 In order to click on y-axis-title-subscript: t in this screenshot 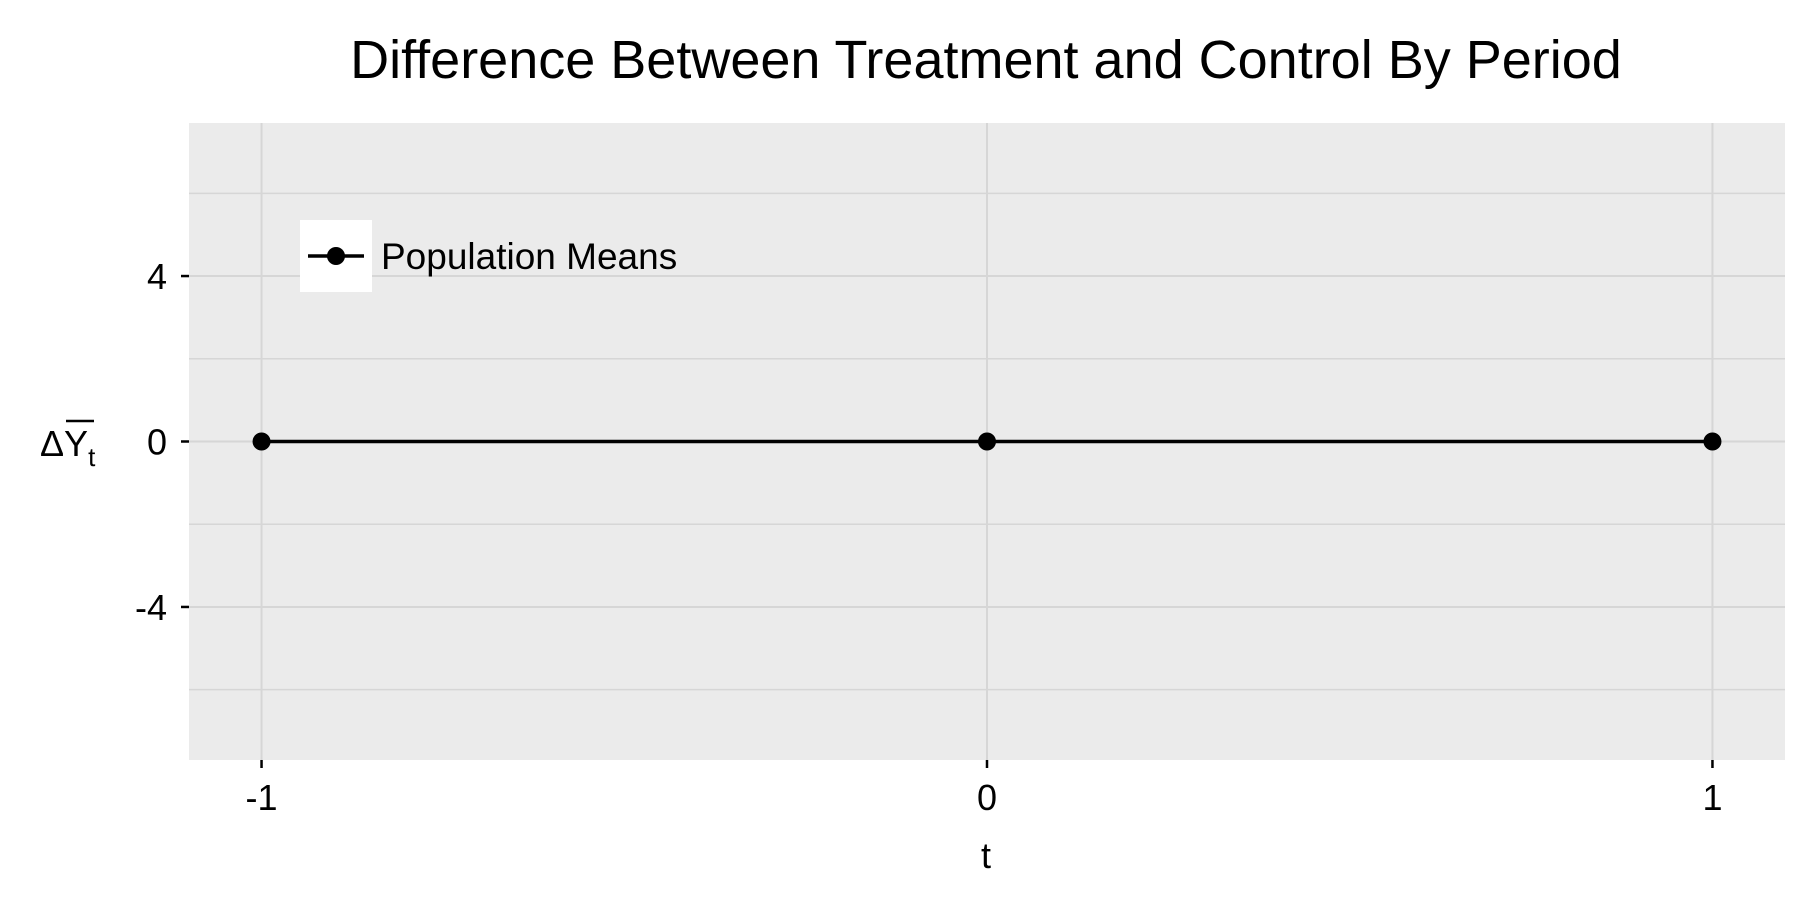, I will do `click(92, 457)`.